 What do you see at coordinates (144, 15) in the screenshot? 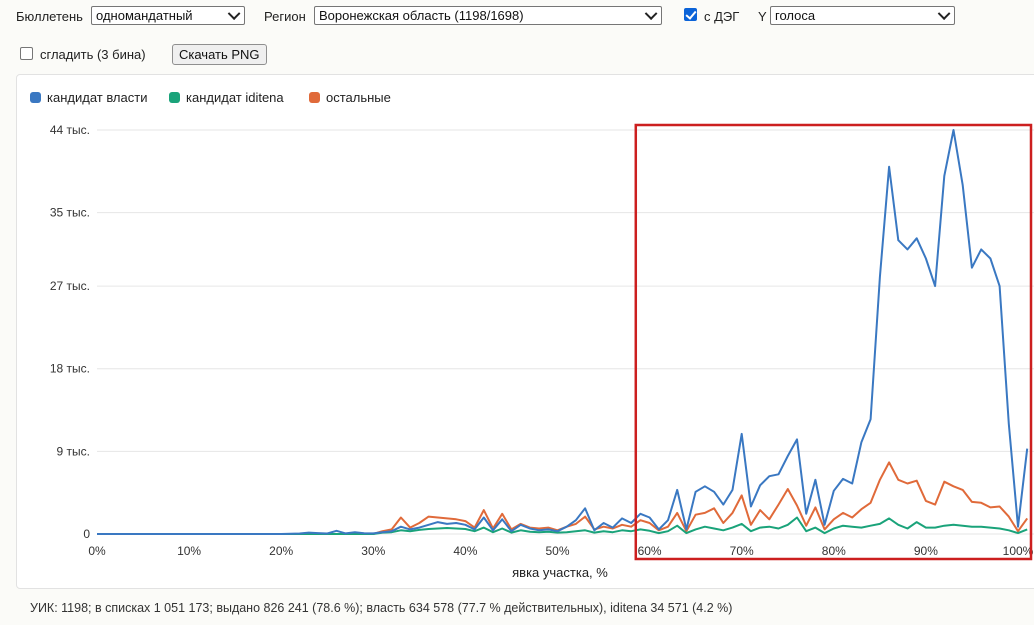
I see `ballot-select-value: одномандатный` at bounding box center [144, 15].